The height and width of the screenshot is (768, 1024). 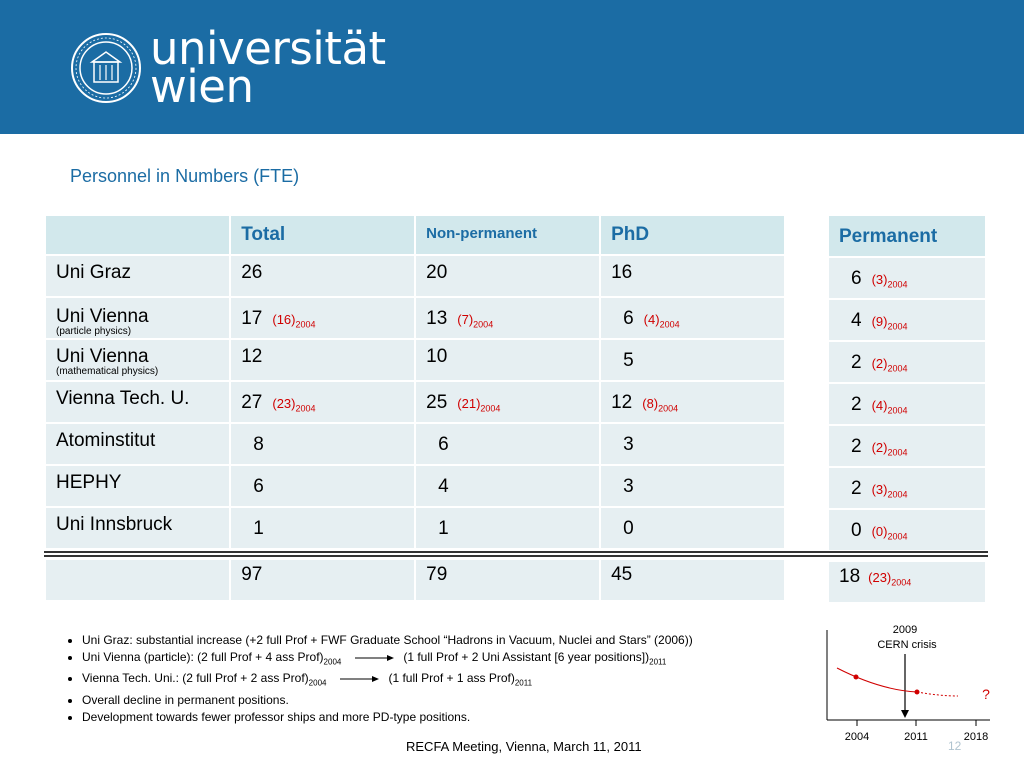 What do you see at coordinates (323, 276) in the screenshot?
I see `total-cell: 26` at bounding box center [323, 276].